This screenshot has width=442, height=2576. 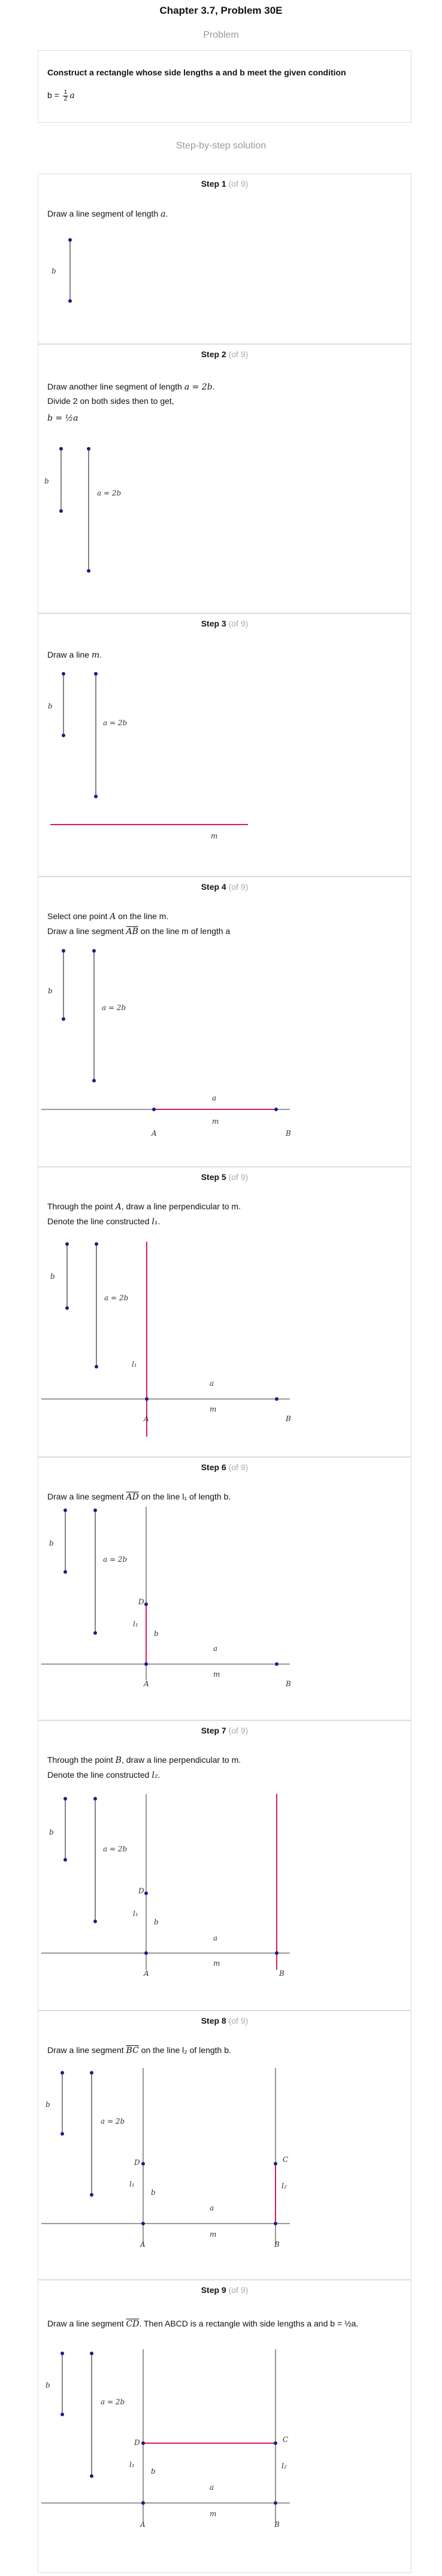 I want to click on chapter-title: Chapter 3.7, Problem 30E, so click(x=221, y=10).